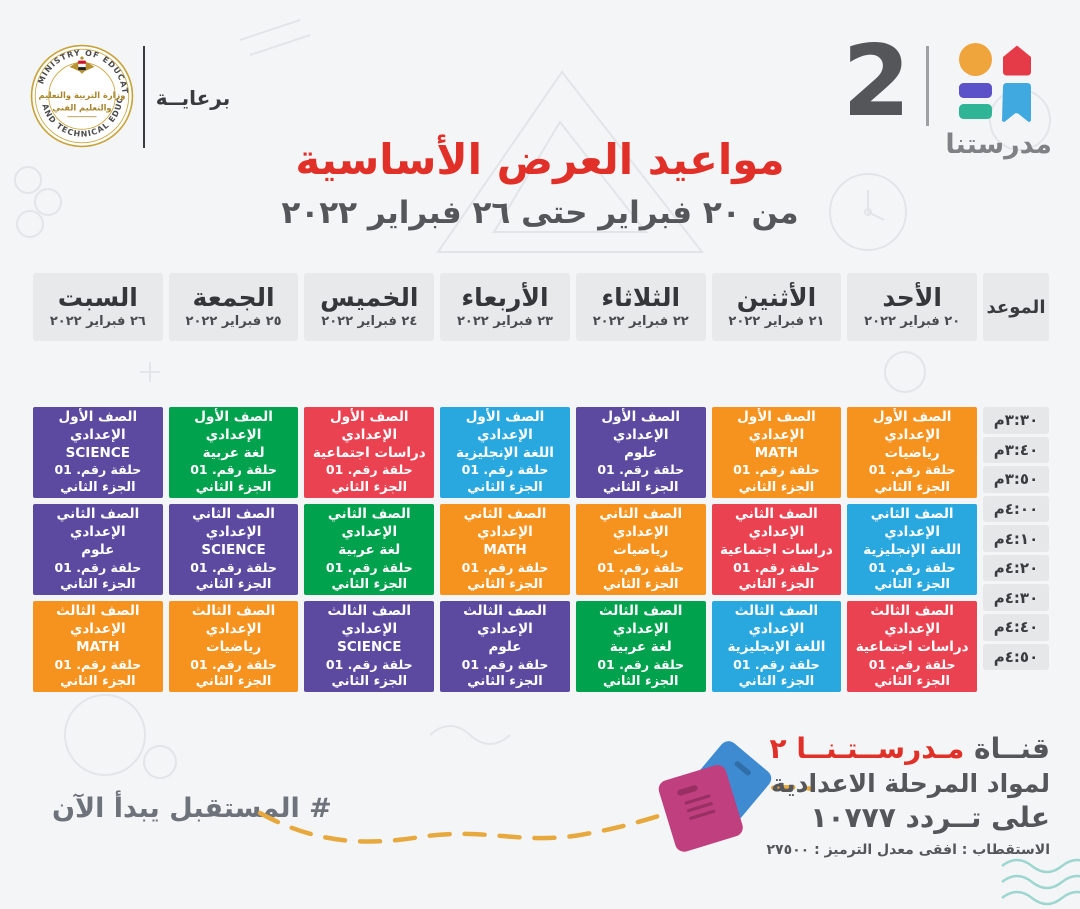  I want to click on emblem-center-text-1: وزارة التربية والتعليم, so click(82, 95).